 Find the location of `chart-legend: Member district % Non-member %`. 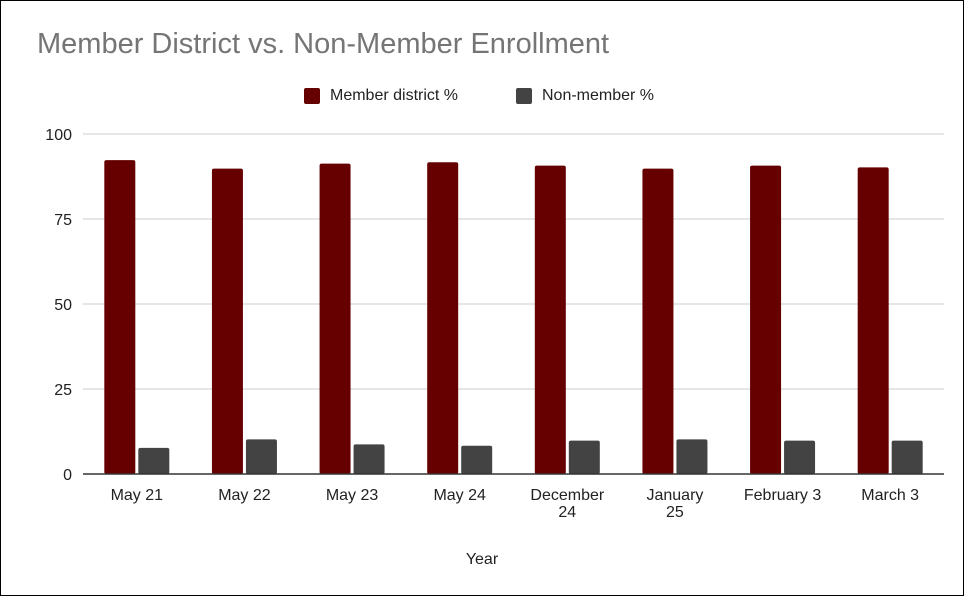

chart-legend: Member district % Non-member % is located at coordinates (482, 96).